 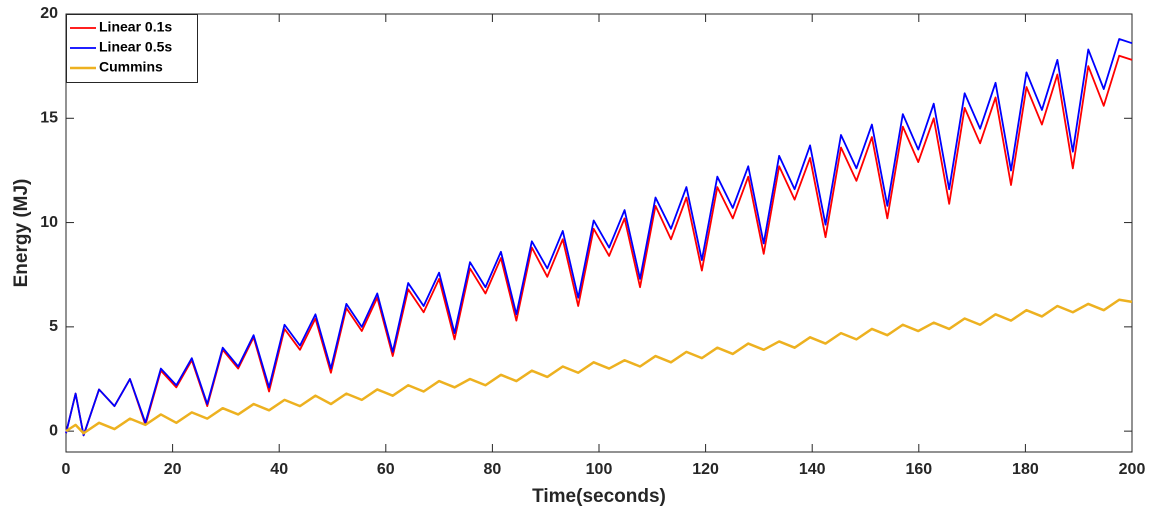 I want to click on x-axis-title: Time(seconds), so click(x=599, y=496).